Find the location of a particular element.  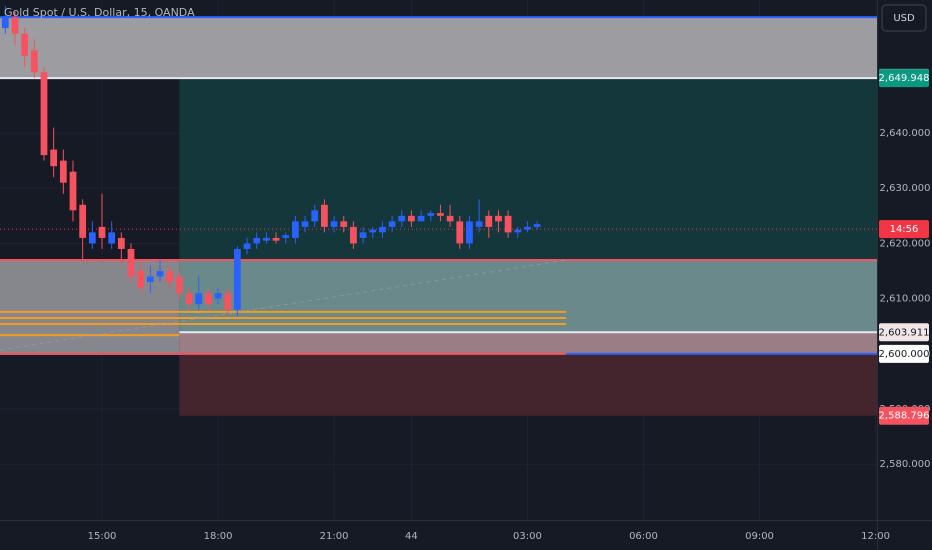

x-tick-label: 09:00 is located at coordinates (759, 536).